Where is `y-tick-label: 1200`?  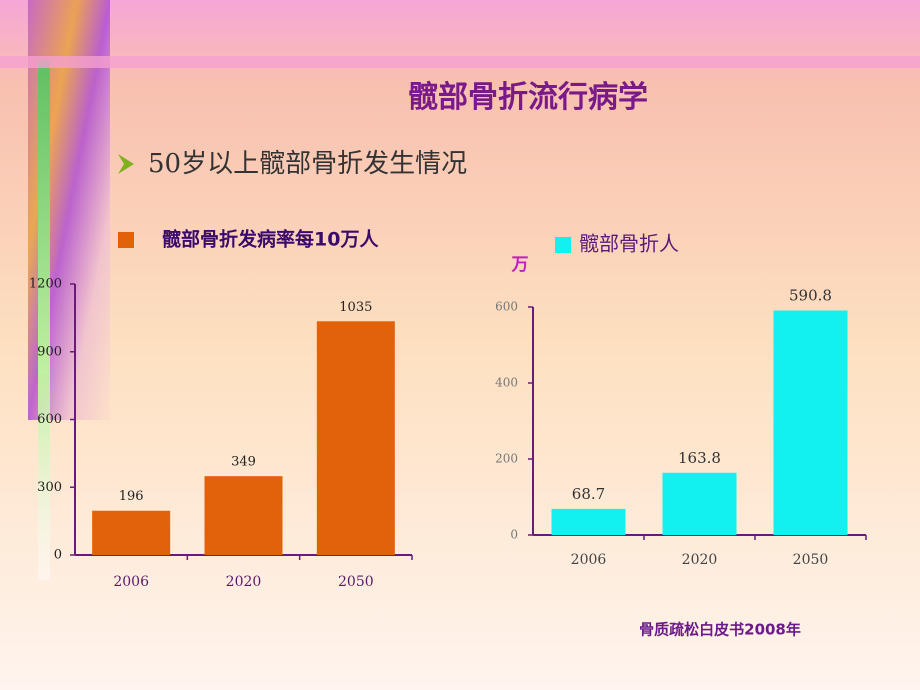 y-tick-label: 1200 is located at coordinates (45, 284).